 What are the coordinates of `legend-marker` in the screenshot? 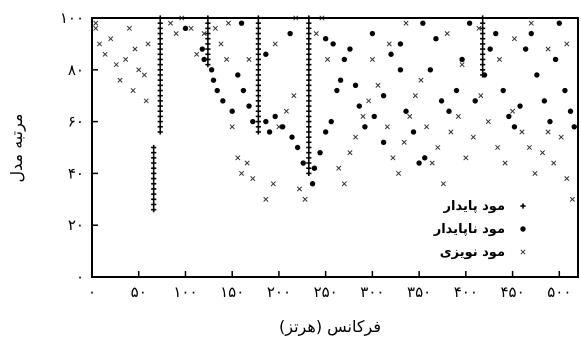 It's located at (523, 229).